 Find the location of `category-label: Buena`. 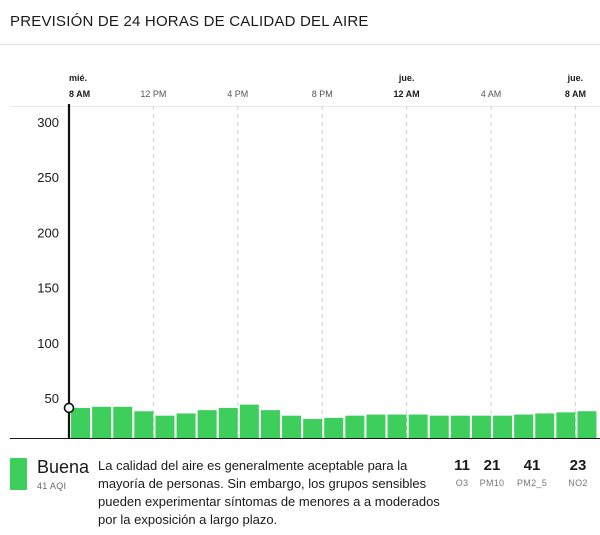

category-label: Buena is located at coordinates (63, 467).